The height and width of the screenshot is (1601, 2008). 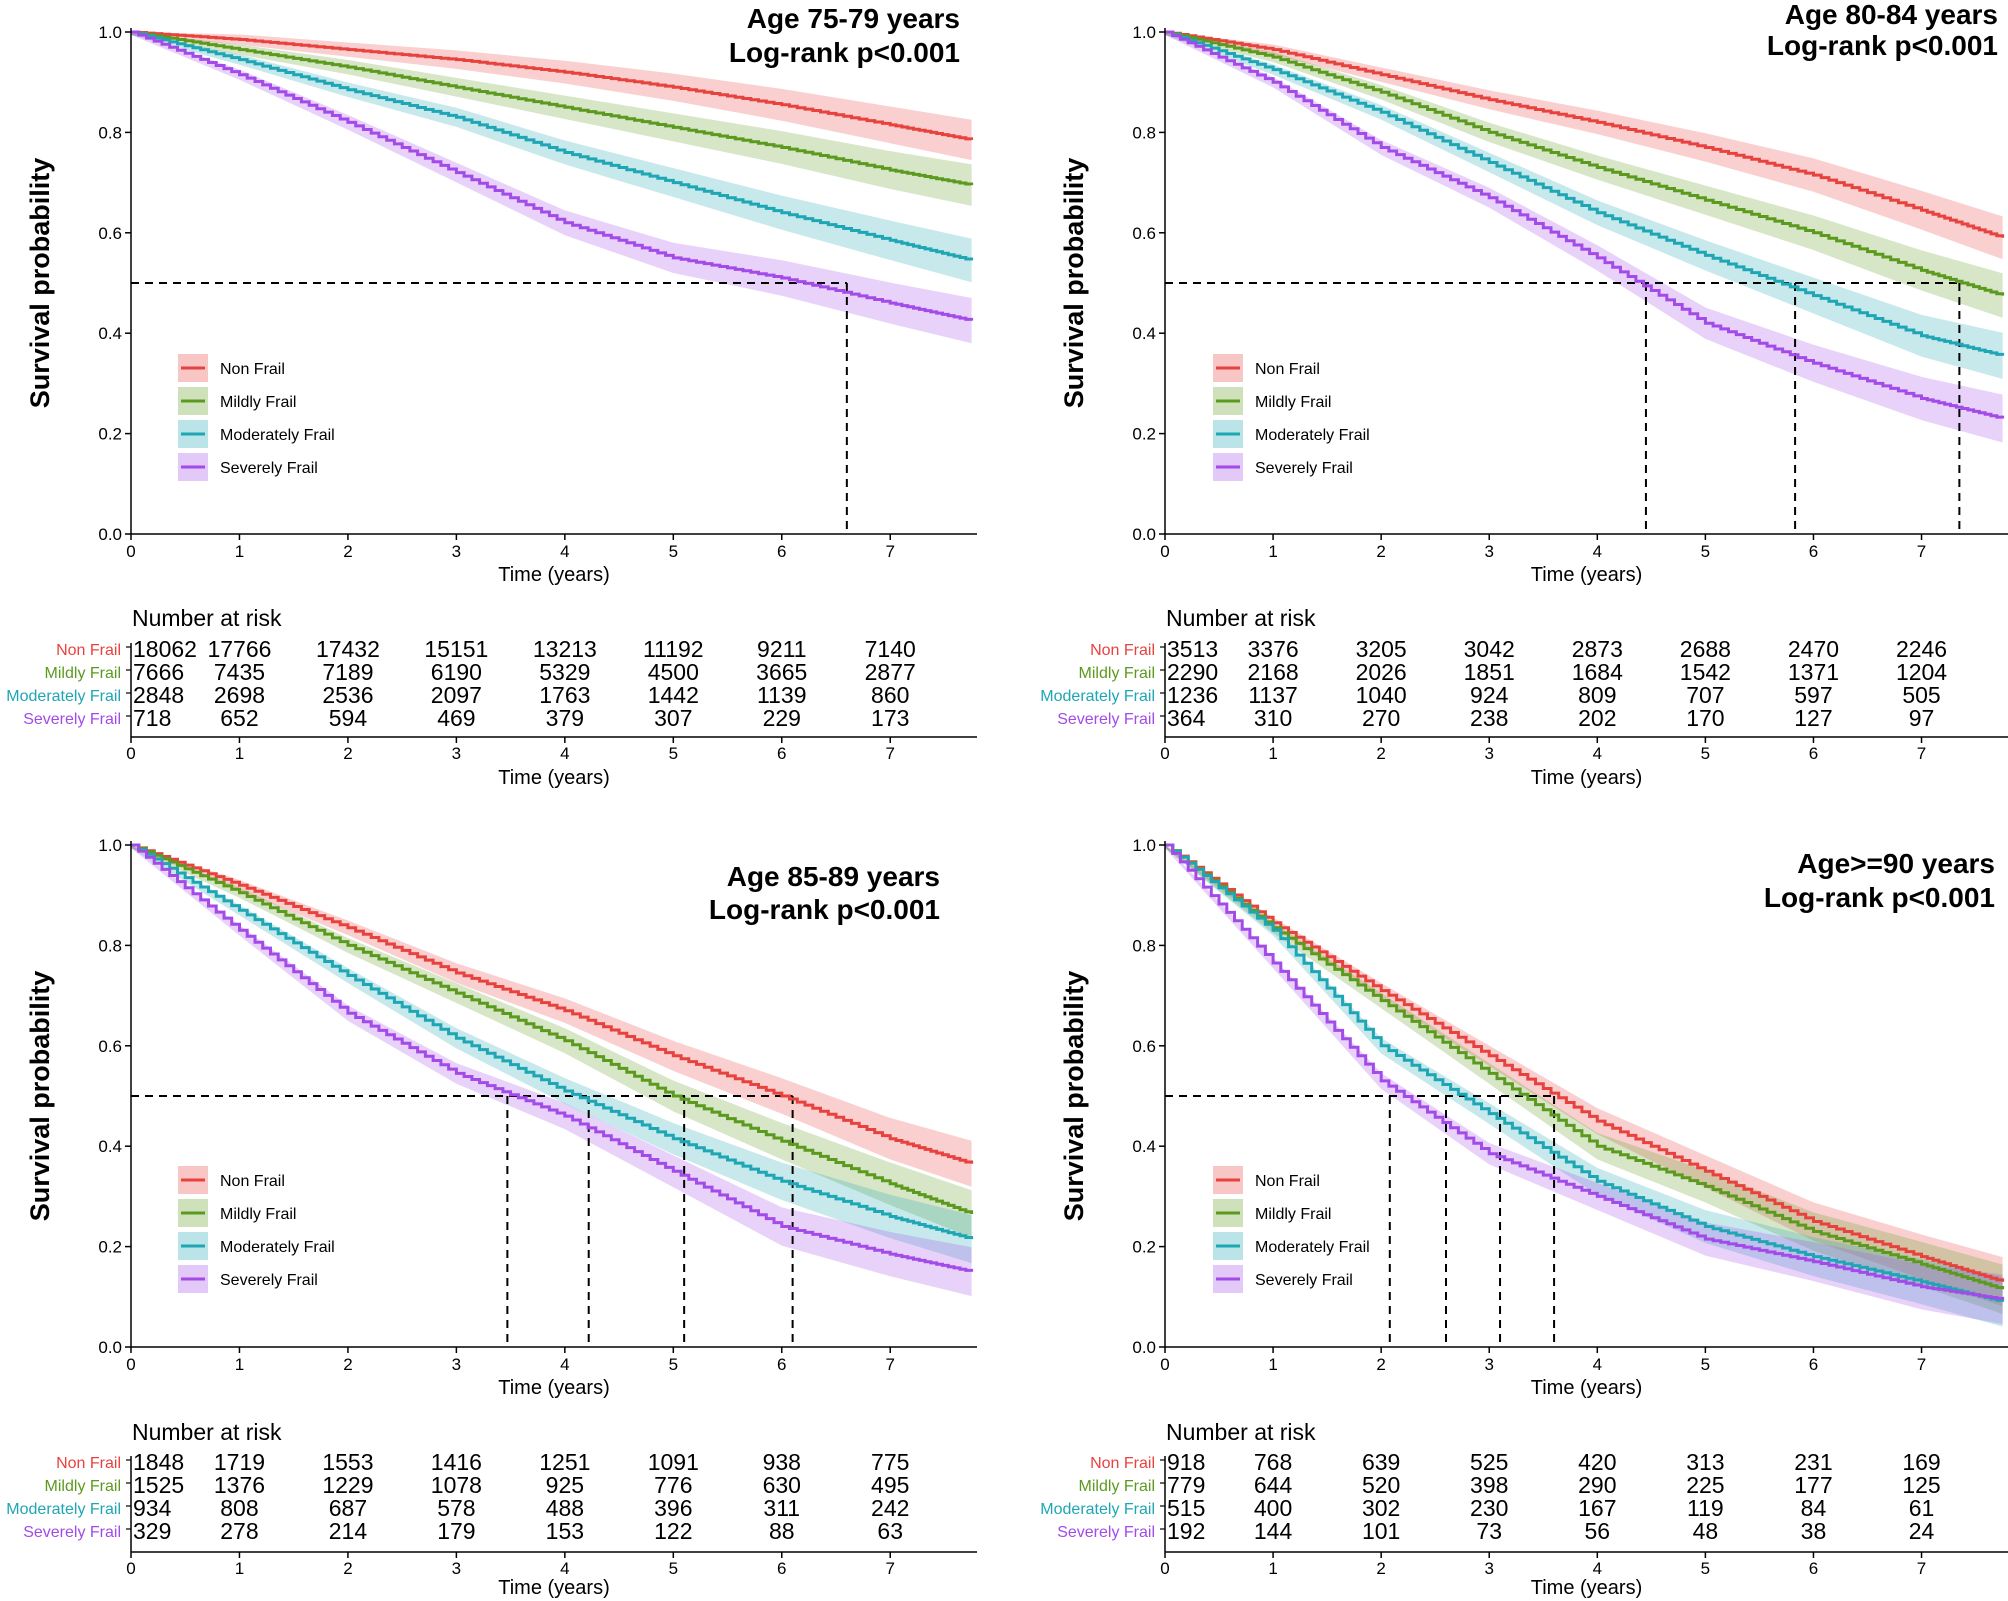 What do you see at coordinates (1586, 575) in the screenshot?
I see `x-axis-title: Time (years)` at bounding box center [1586, 575].